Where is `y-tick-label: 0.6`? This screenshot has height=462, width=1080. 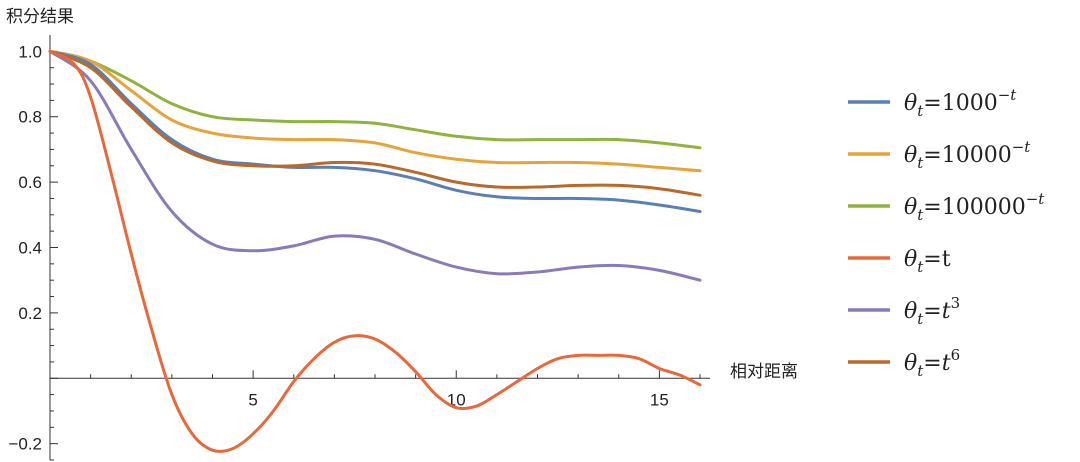 y-tick-label: 0.6 is located at coordinates (30, 182).